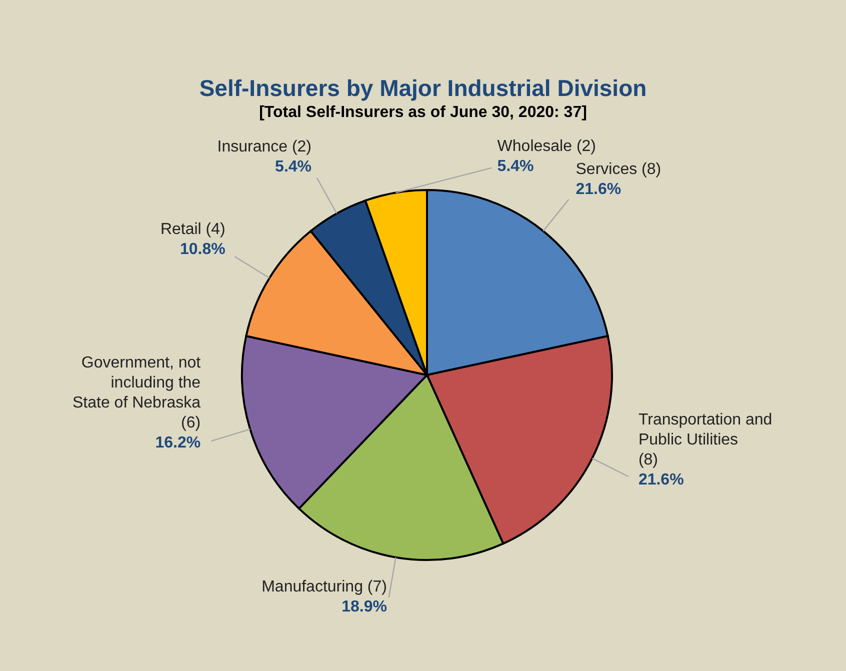 Image resolution: width=846 pixels, height=671 pixels. I want to click on data-label: 18.9%, so click(364, 607).